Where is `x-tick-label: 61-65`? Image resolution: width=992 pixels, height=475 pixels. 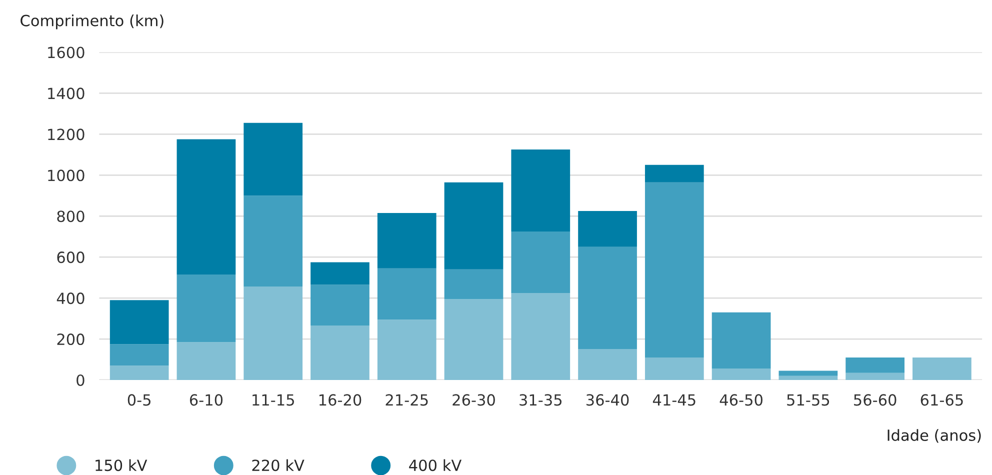 x-tick-label: 61-65 is located at coordinates (941, 400).